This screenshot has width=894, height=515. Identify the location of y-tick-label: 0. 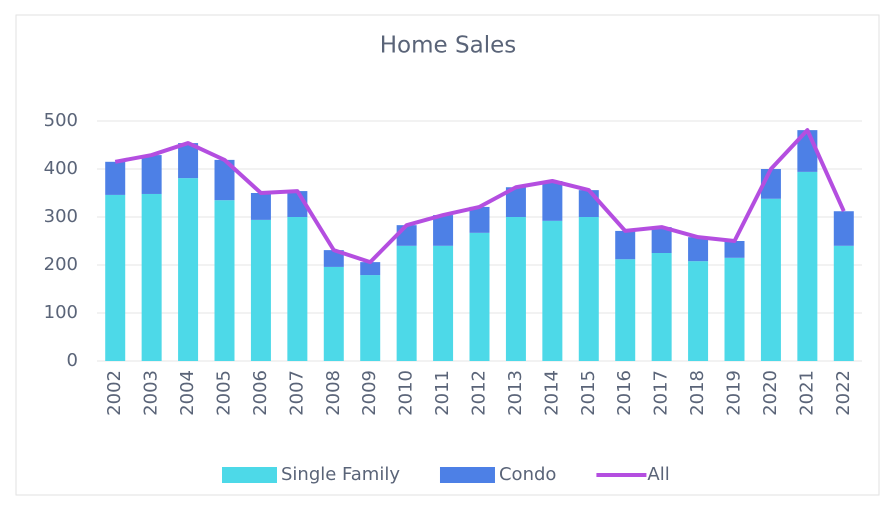
(72, 360).